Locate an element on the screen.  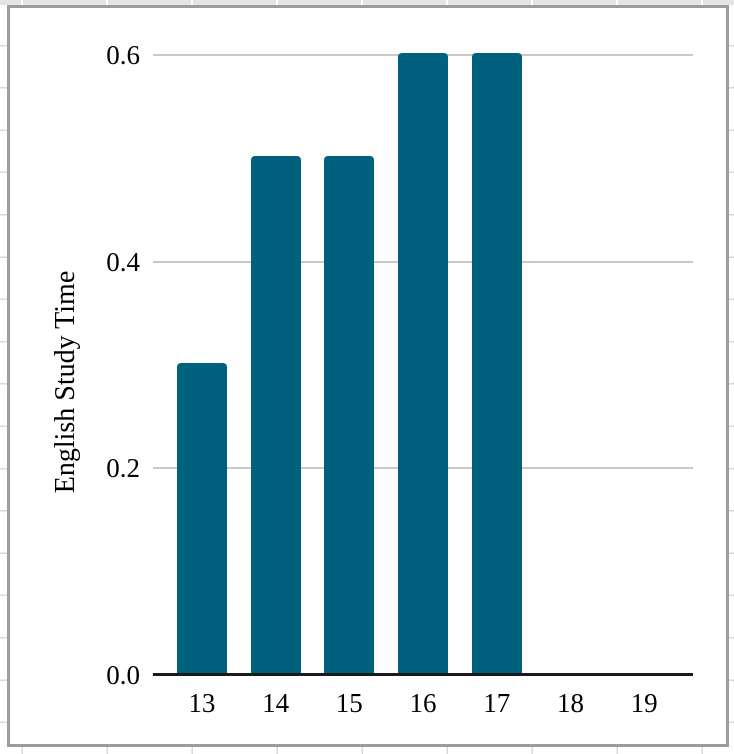
x-tick-label-16: 16 is located at coordinates (423, 703).